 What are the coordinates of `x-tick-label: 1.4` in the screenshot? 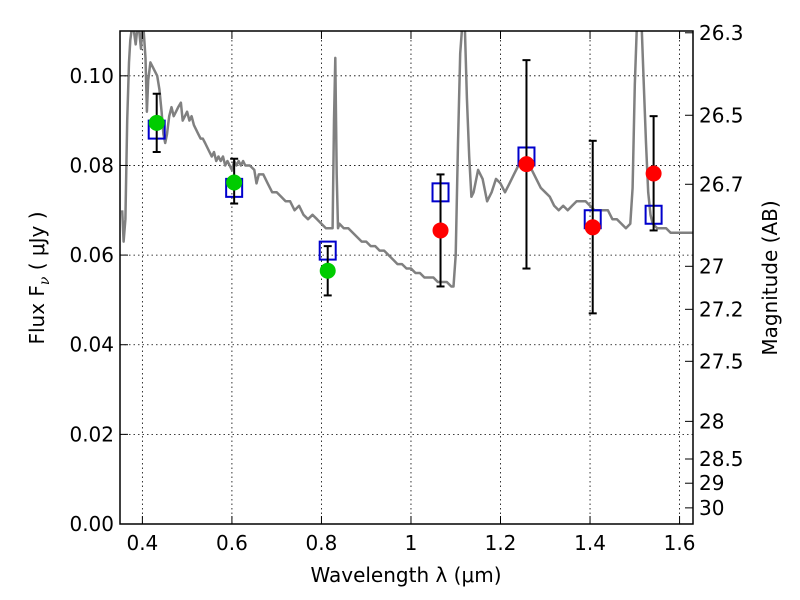 It's located at (590, 543).